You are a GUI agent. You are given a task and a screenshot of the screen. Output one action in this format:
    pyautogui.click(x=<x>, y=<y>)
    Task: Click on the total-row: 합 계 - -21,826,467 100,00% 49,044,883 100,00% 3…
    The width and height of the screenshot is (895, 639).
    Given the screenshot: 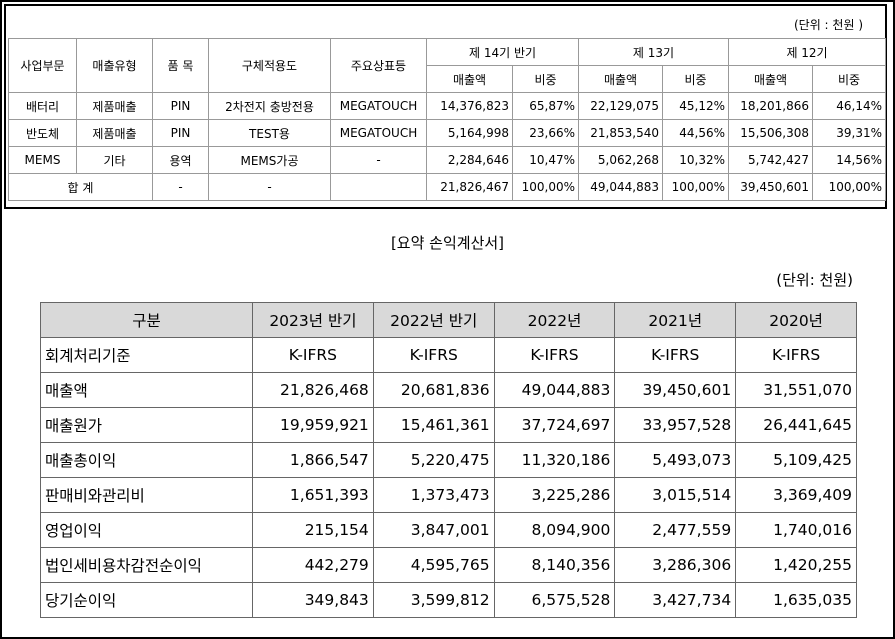 What is the action you would take?
    pyautogui.click(x=447, y=187)
    